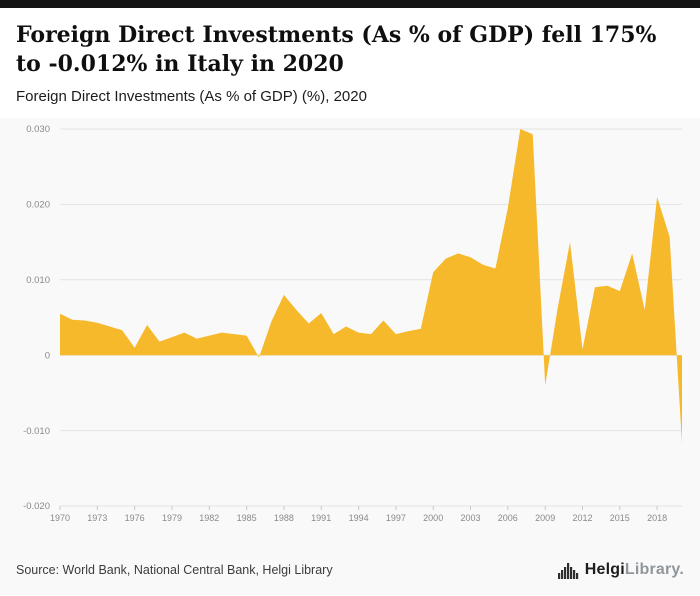 This screenshot has height=596, width=700. Describe the element at coordinates (97, 518) in the screenshot. I see `svg-text: 1973` at that location.